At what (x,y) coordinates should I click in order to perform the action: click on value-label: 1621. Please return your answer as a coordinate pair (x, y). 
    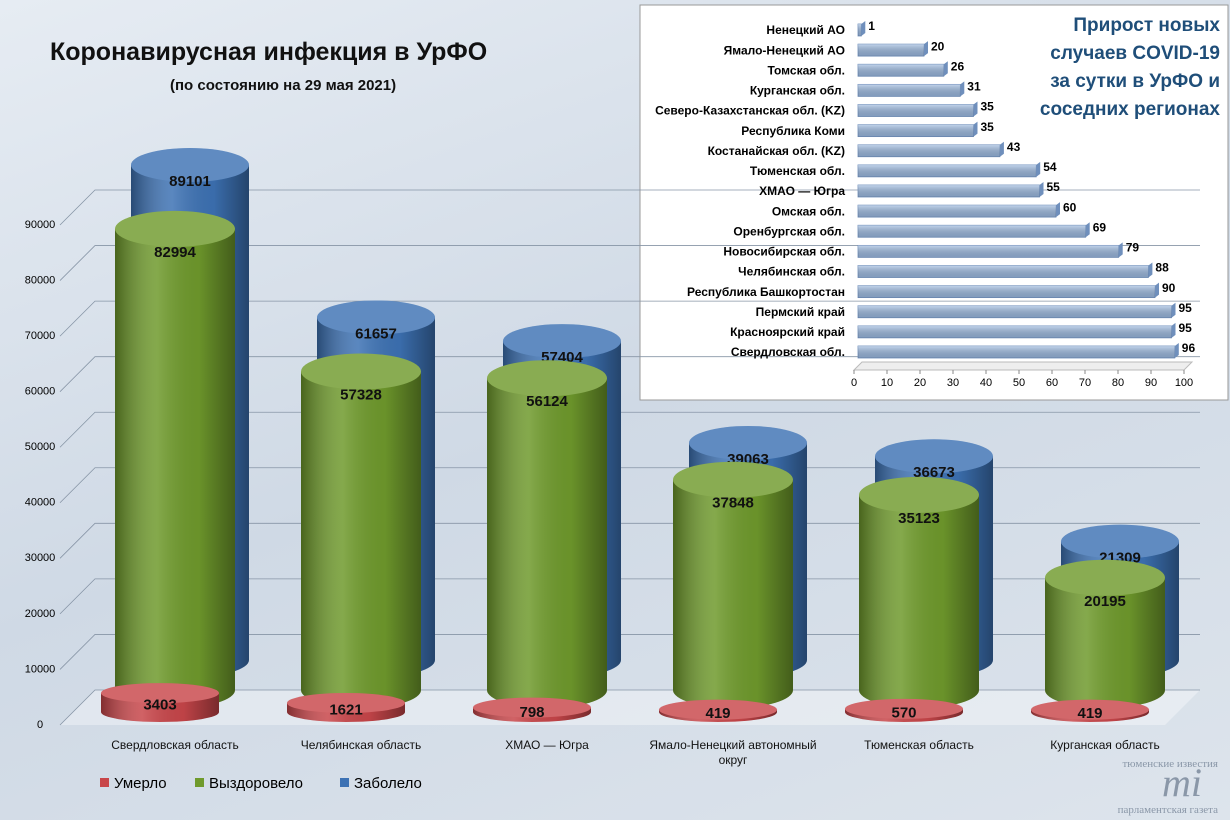
    Looking at the image, I should click on (345, 709).